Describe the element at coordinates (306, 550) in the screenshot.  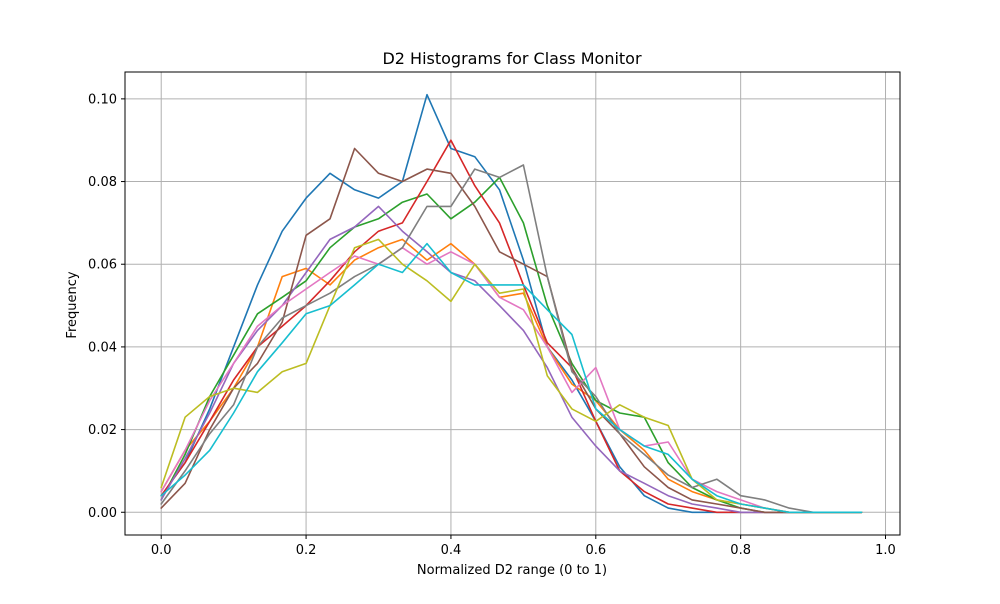
I see `x-tick-label: 0.2` at that location.